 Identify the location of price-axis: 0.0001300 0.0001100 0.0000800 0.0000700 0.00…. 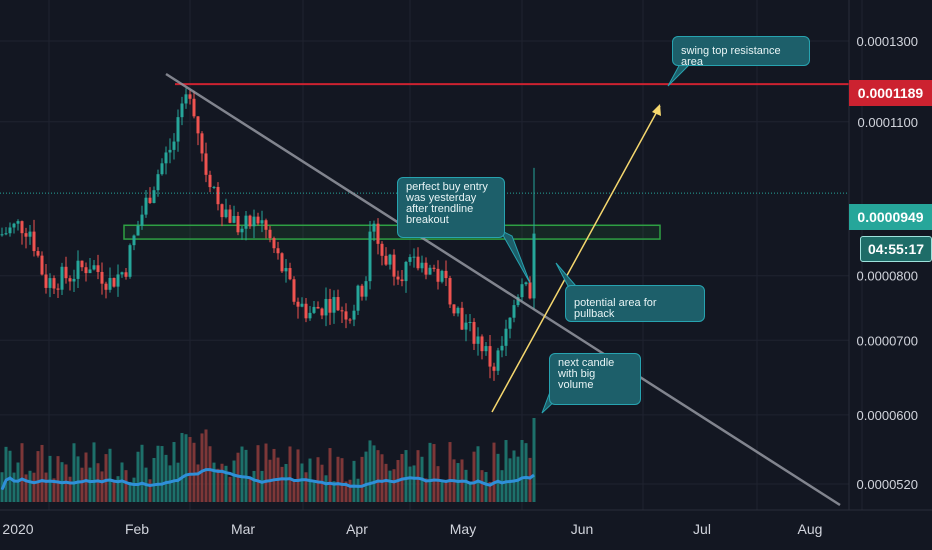
(887, 263).